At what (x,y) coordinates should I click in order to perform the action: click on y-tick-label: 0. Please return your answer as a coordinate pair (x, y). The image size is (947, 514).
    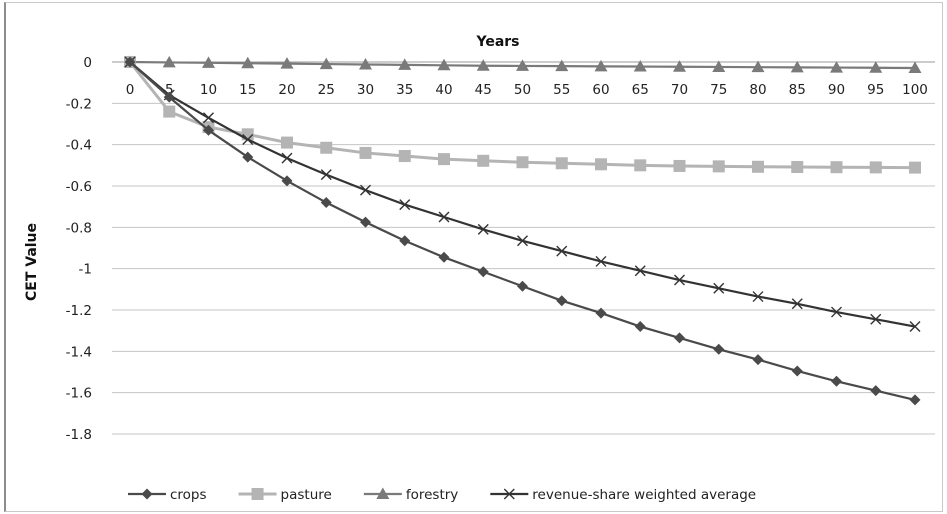
    Looking at the image, I should click on (87, 63).